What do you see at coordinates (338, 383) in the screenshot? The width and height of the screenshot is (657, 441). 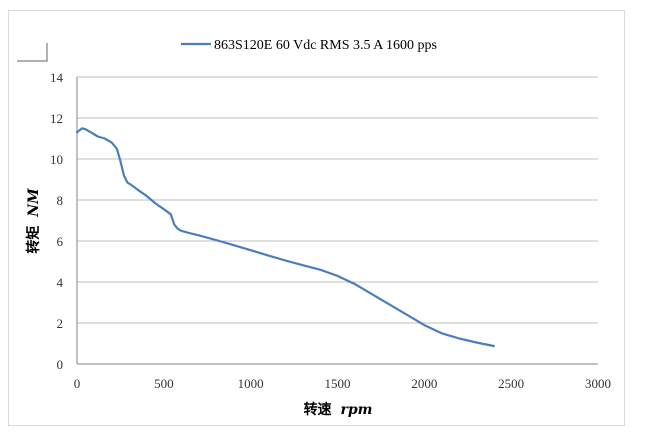 I see `x-tick-label-1500: 1500` at bounding box center [338, 383].